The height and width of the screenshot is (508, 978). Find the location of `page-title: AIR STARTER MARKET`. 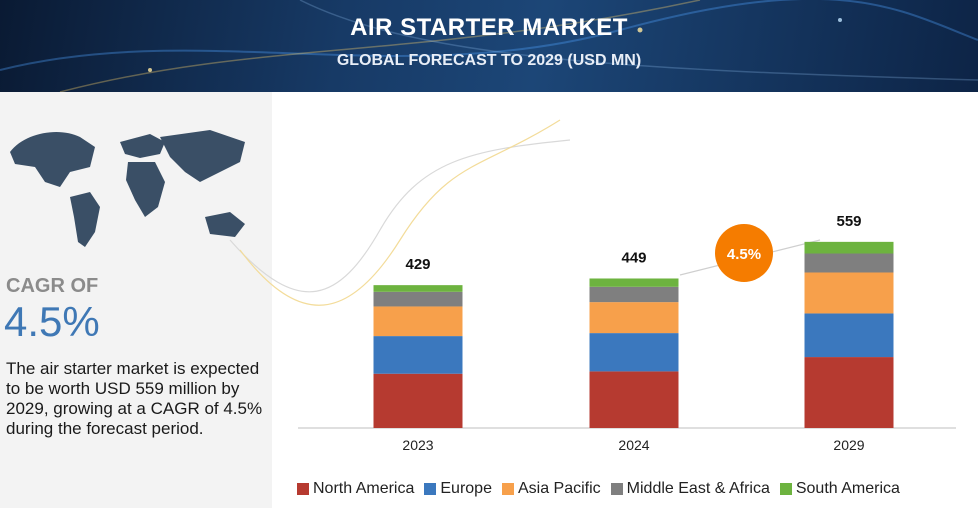

page-title: AIR STARTER MARKET is located at coordinates (489, 27).